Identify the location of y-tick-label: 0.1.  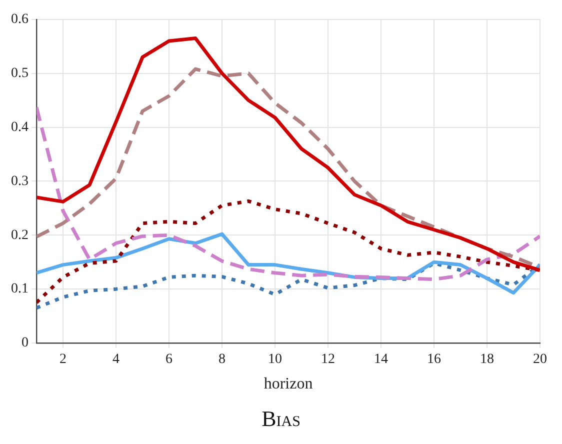
(19, 289).